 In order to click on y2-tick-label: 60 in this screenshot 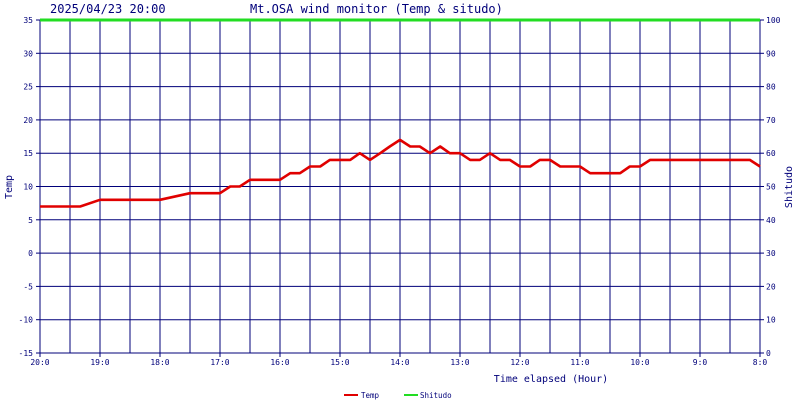, I will do `click(771, 153)`.